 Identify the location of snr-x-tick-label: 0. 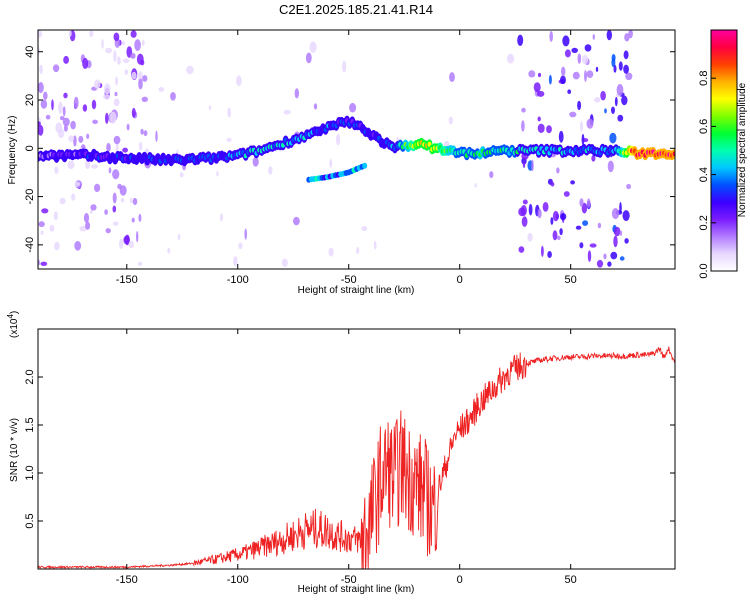
(460, 580).